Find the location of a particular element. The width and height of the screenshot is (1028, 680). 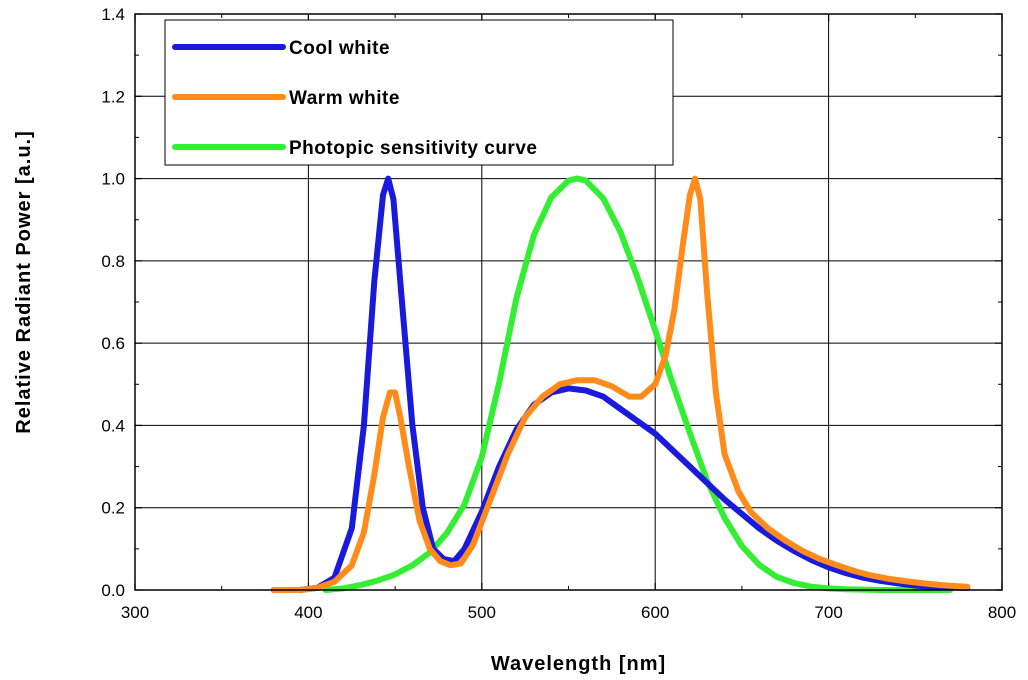

x-tick-label: 600 is located at coordinates (655, 612).